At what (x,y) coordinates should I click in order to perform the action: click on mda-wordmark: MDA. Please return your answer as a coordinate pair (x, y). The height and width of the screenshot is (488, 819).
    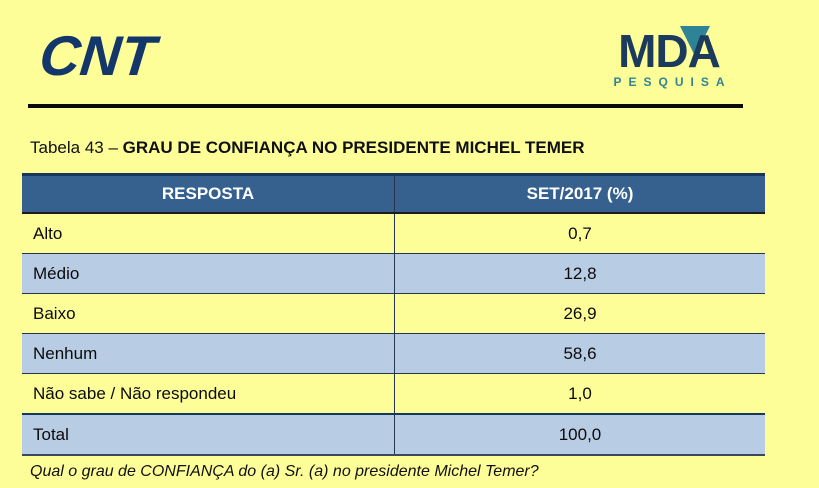
    Looking at the image, I should click on (669, 51).